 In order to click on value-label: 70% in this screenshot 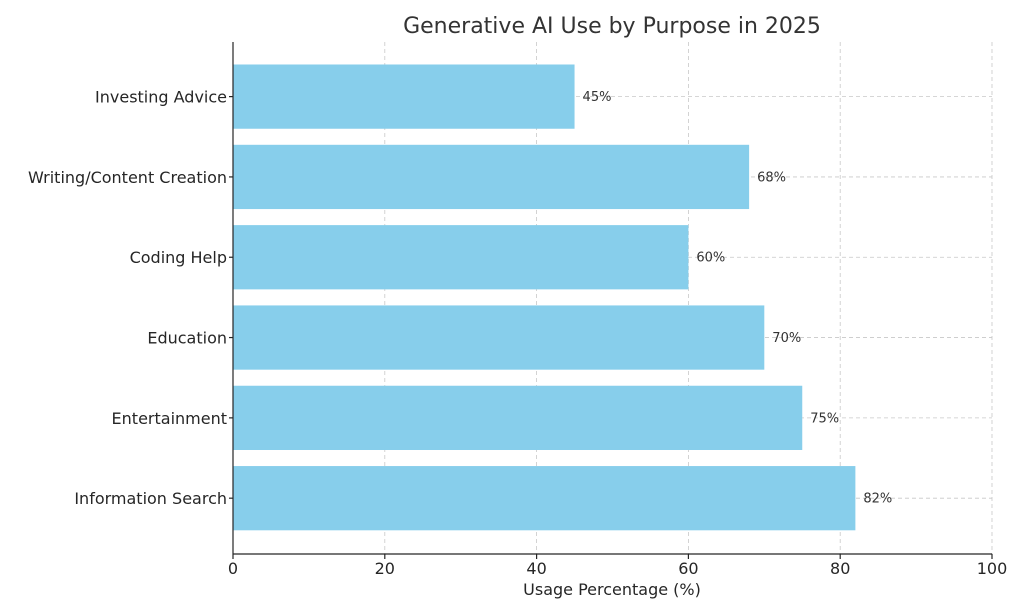, I will do `click(786, 338)`.